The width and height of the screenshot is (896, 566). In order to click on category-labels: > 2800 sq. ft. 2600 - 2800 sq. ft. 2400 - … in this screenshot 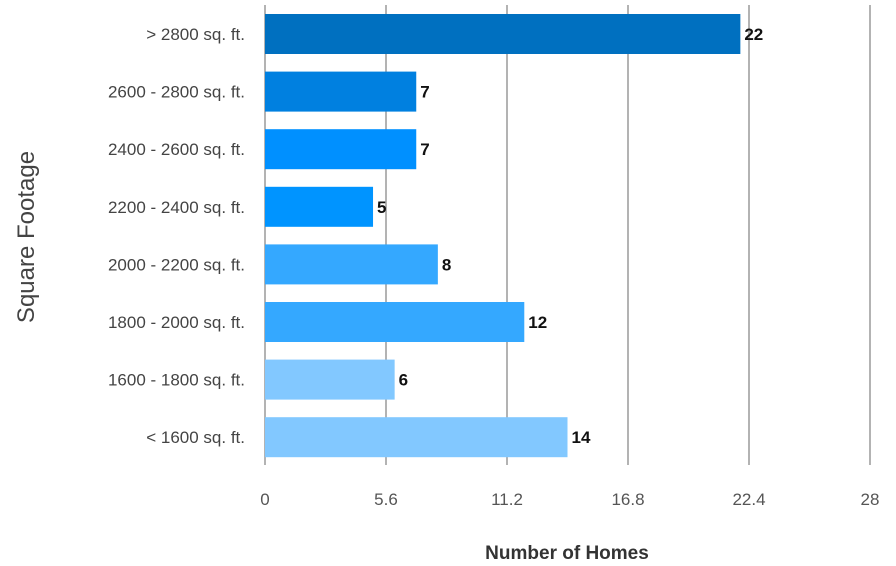, I will do `click(176, 236)`.